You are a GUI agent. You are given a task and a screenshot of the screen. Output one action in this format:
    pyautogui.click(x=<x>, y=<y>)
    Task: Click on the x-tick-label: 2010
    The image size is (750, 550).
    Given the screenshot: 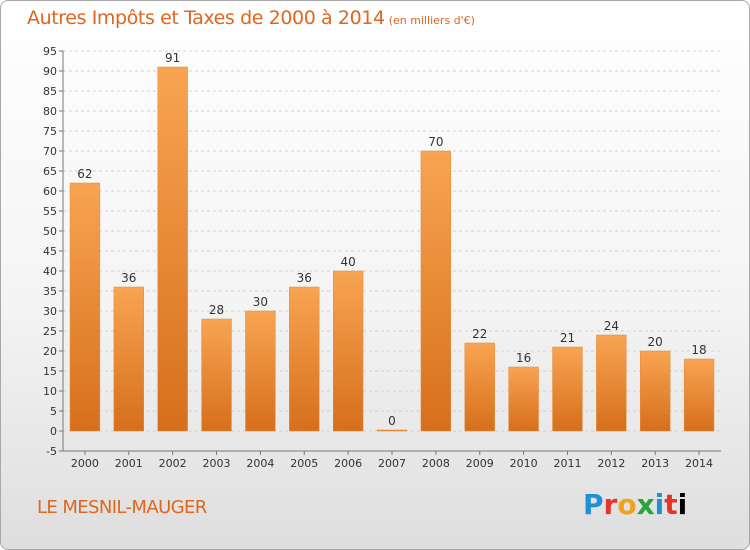 What is the action you would take?
    pyautogui.click(x=524, y=463)
    